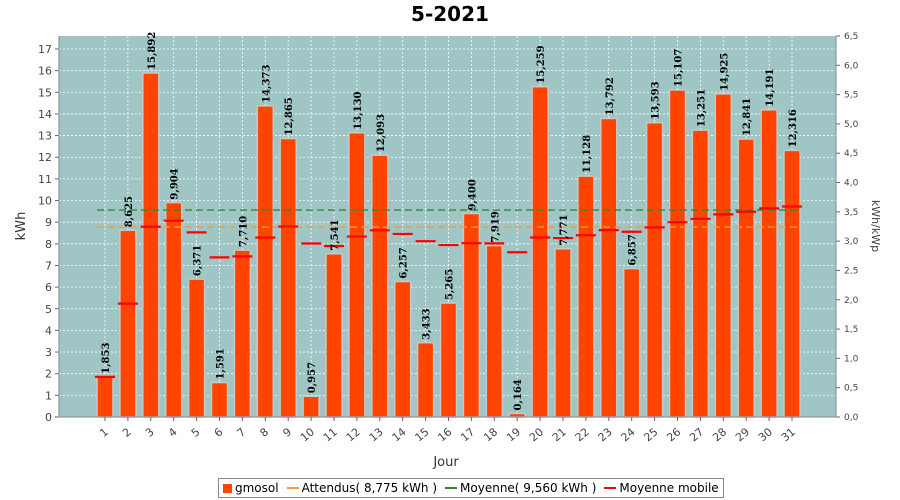 This screenshot has width=900, height=500. I want to click on legend-item-attendus: Attendus( 8,775 kWh ), so click(361, 488).